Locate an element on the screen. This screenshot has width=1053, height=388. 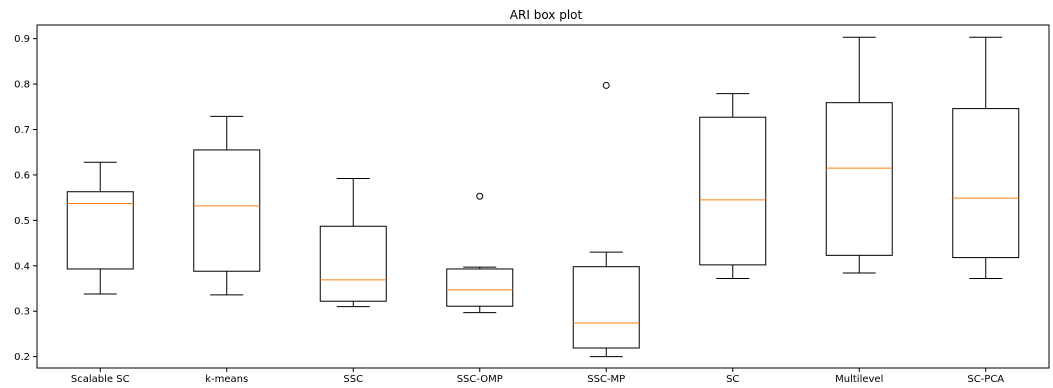
box-scalable-sc is located at coordinates (100, 228).